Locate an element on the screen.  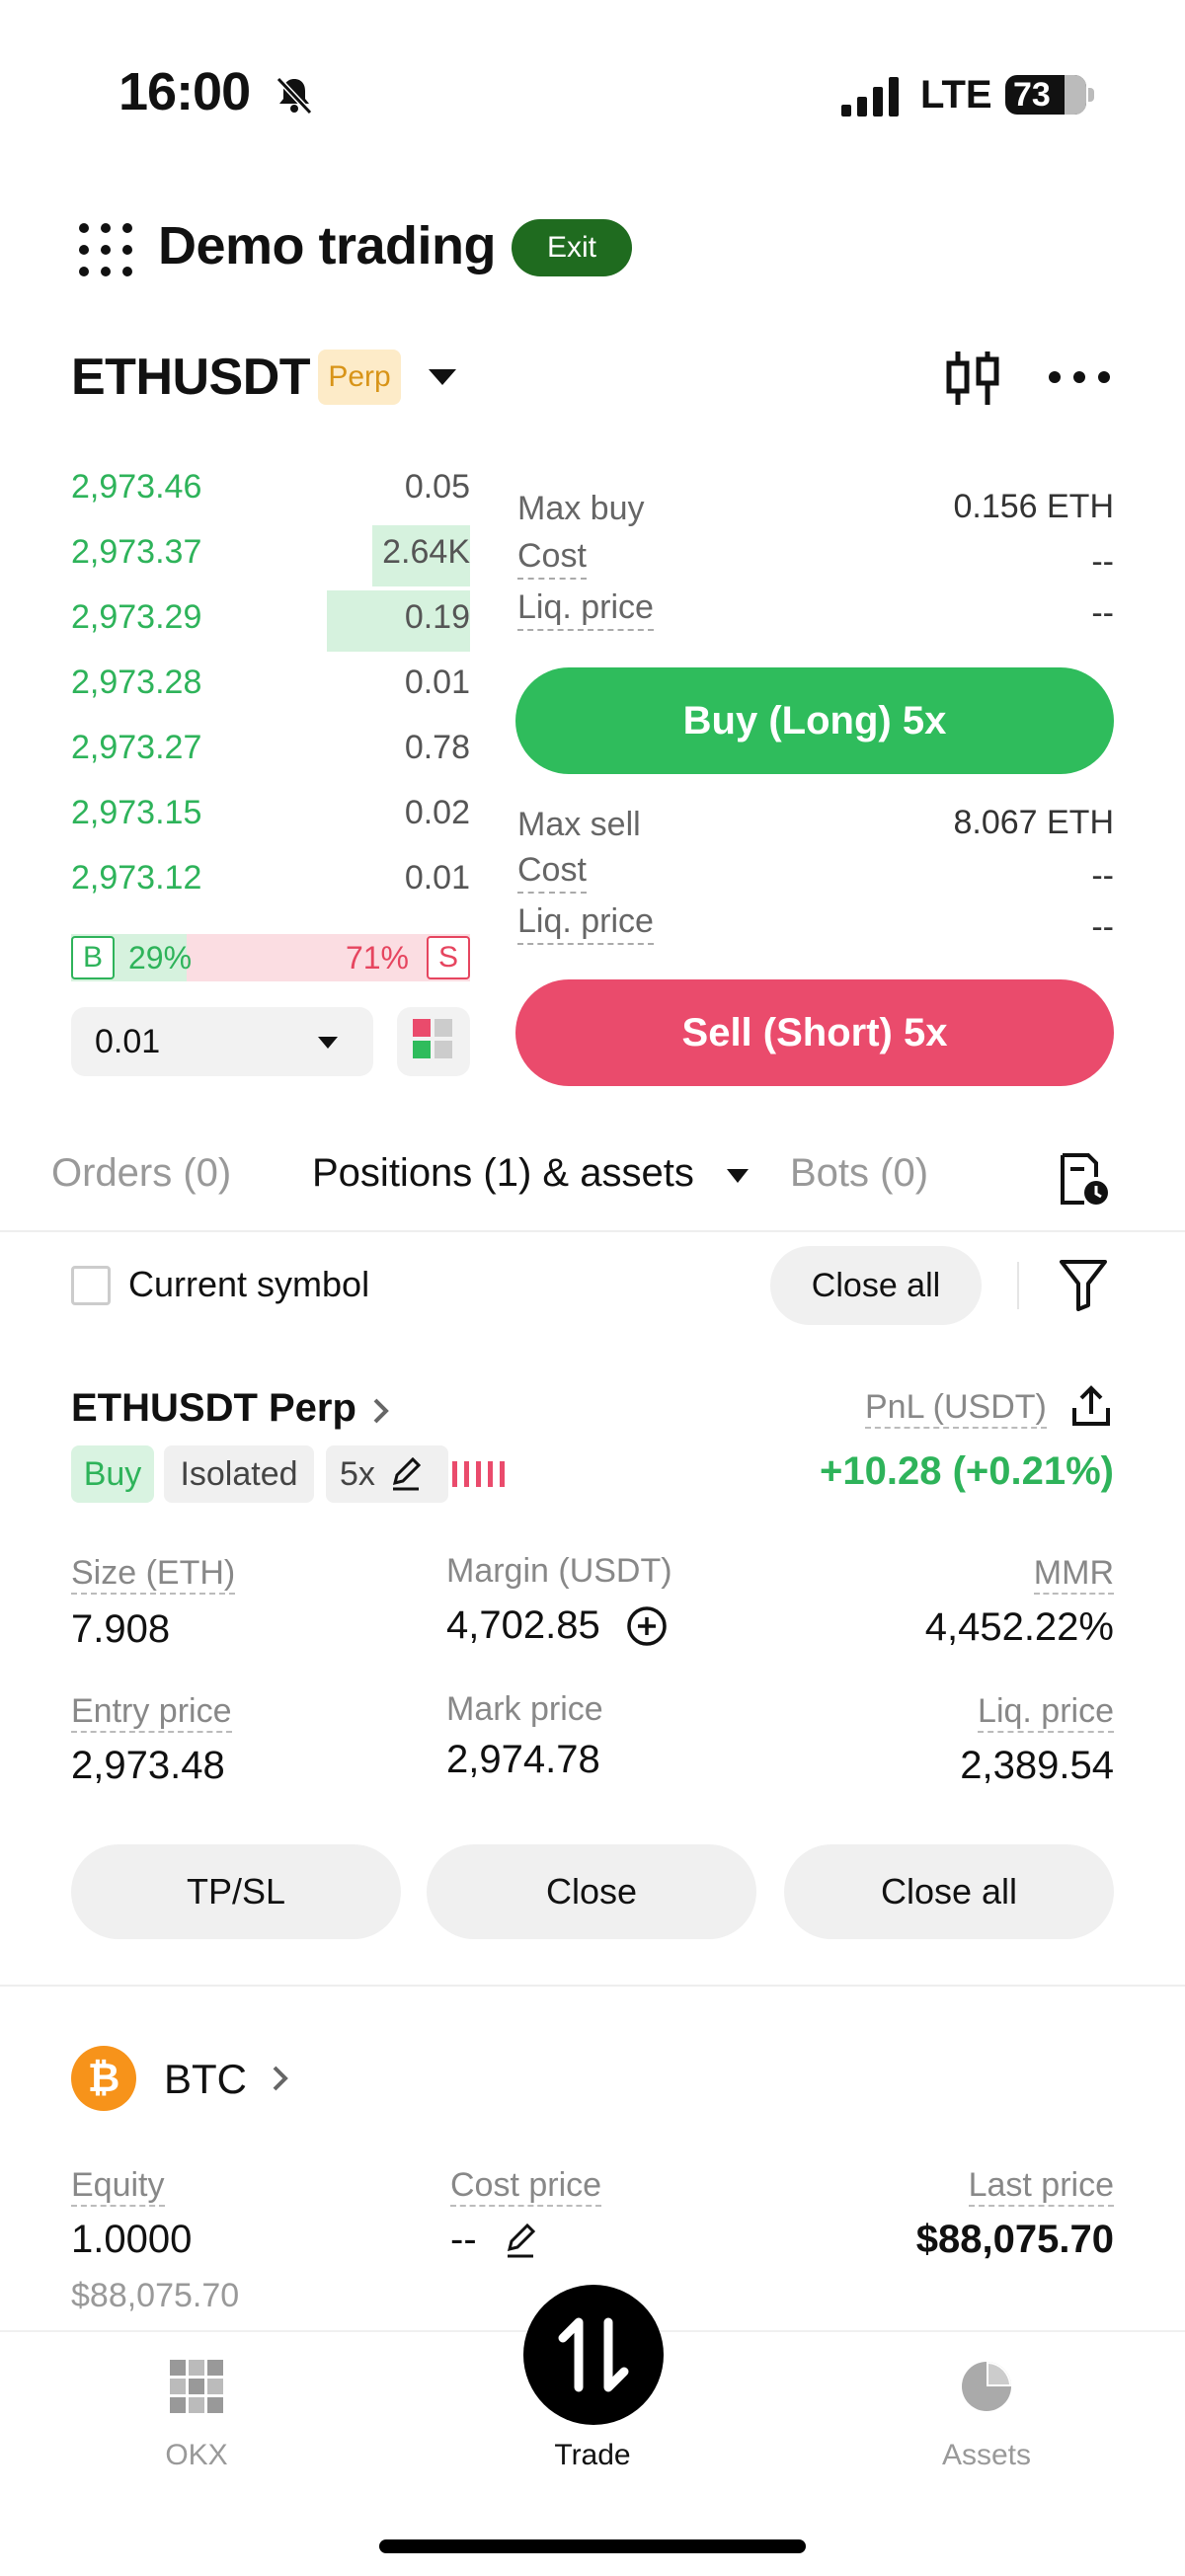
order-book-row: 2,973.46 0.05 is located at coordinates (271, 489).